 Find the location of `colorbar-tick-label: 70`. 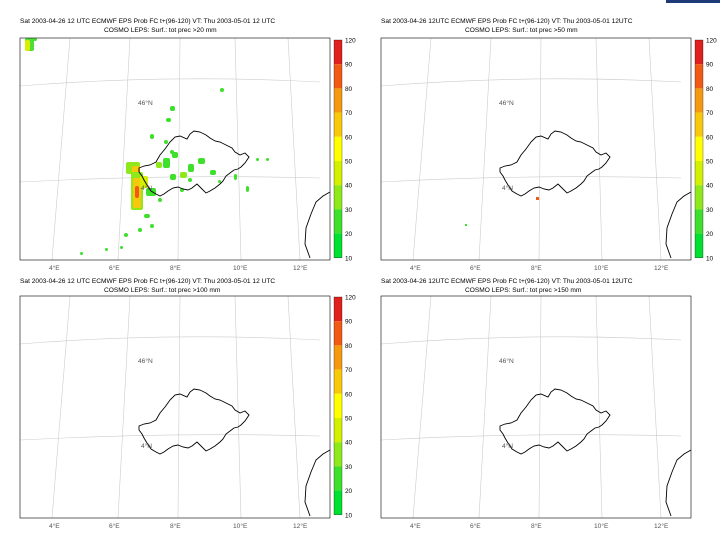

colorbar-tick-label: 70 is located at coordinates (710, 113).